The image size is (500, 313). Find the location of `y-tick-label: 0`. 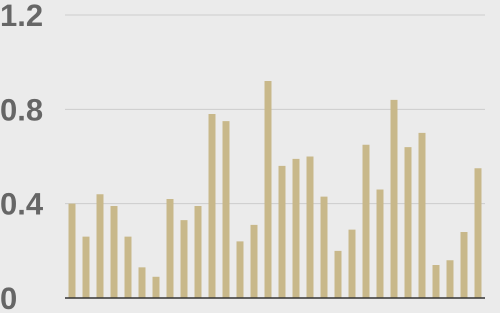

y-tick-label: 0 is located at coordinates (9, 297).